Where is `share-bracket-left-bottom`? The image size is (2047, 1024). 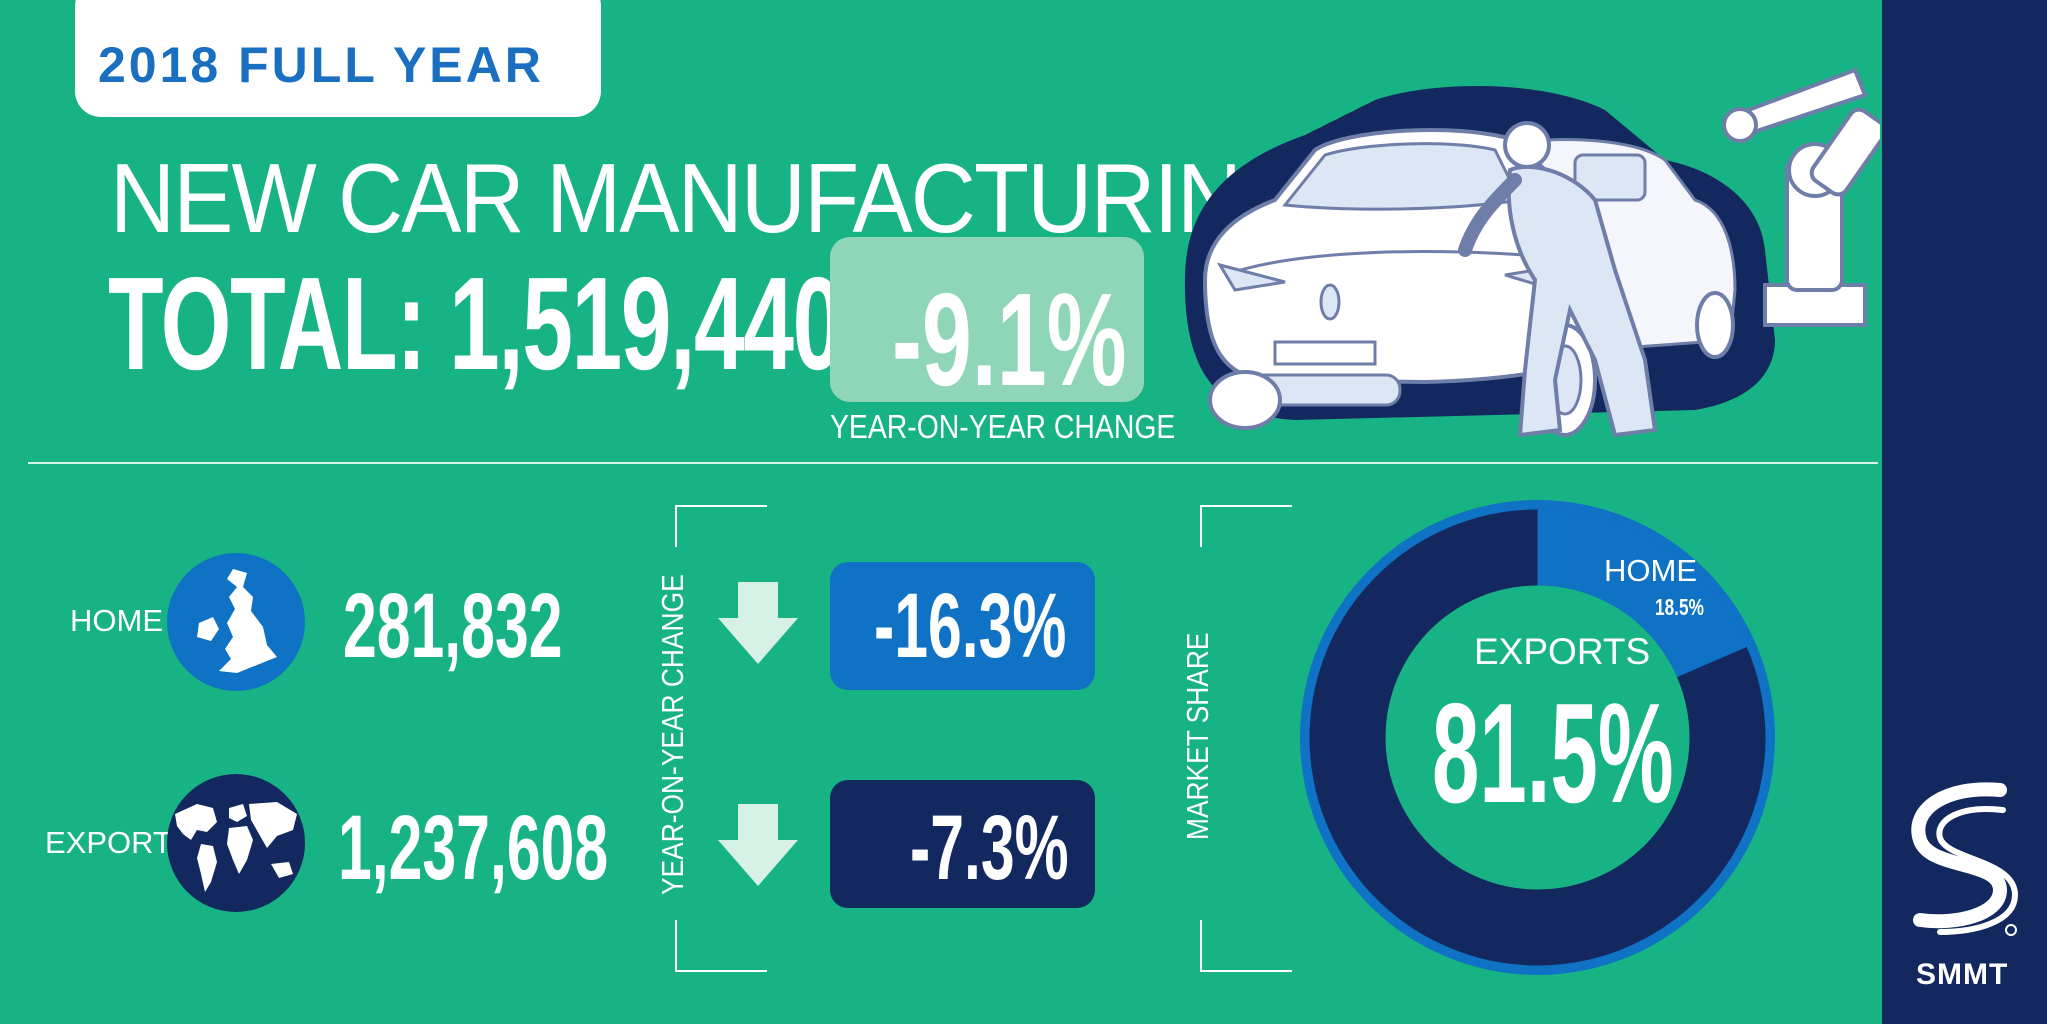
share-bracket-left-bottom is located at coordinates (1201, 946).